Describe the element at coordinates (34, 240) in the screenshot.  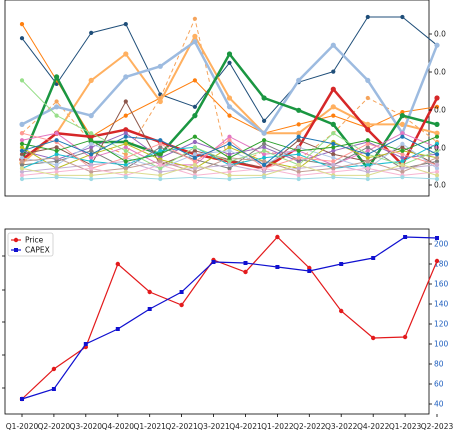
I see `legend-price-label: Price` at that location.